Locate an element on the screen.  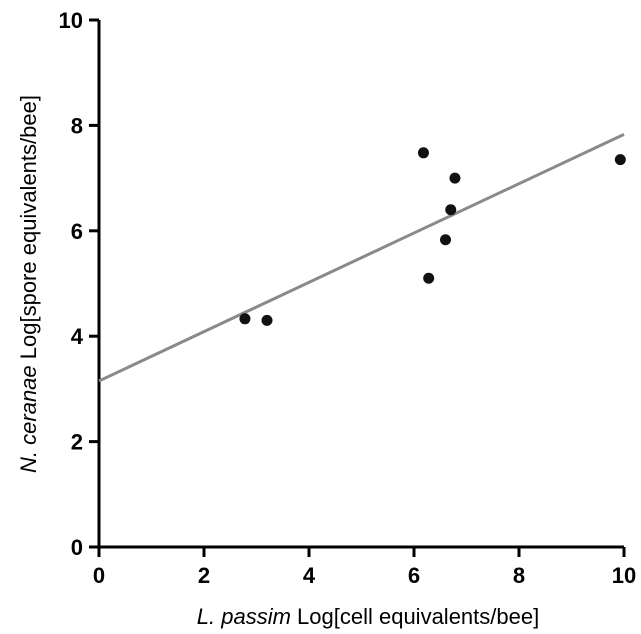
y-tick-label: 8 is located at coordinates (77, 125).